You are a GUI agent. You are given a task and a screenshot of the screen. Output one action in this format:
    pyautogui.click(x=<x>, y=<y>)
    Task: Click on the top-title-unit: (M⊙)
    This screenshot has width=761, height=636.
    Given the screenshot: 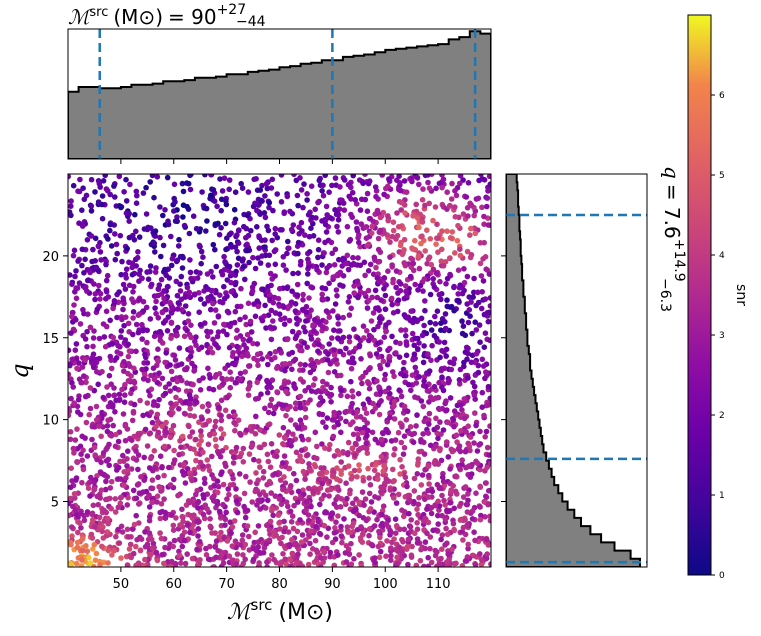 What is the action you would take?
    pyautogui.click(x=138, y=17)
    